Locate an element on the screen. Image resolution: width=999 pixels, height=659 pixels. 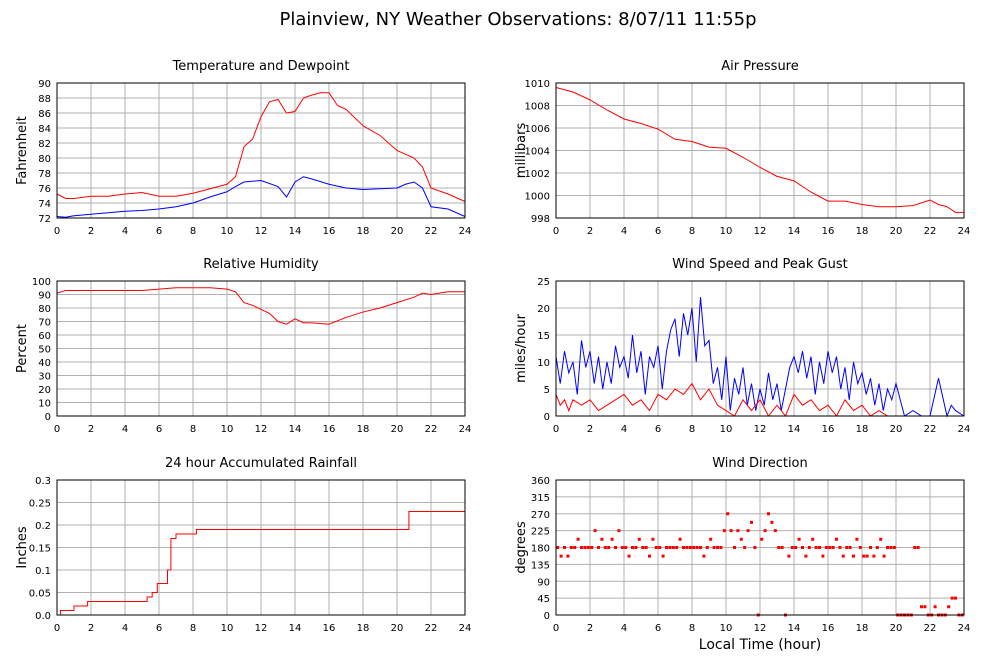
humidity-xtick-label: 20 is located at coordinates (397, 429).